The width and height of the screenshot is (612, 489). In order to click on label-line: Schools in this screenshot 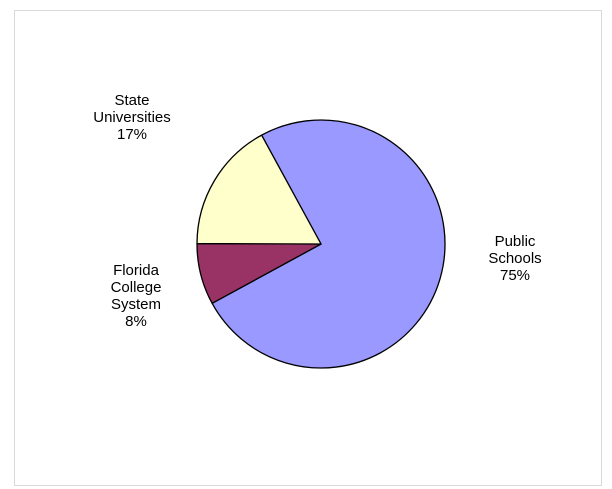, I will do `click(515, 258)`.